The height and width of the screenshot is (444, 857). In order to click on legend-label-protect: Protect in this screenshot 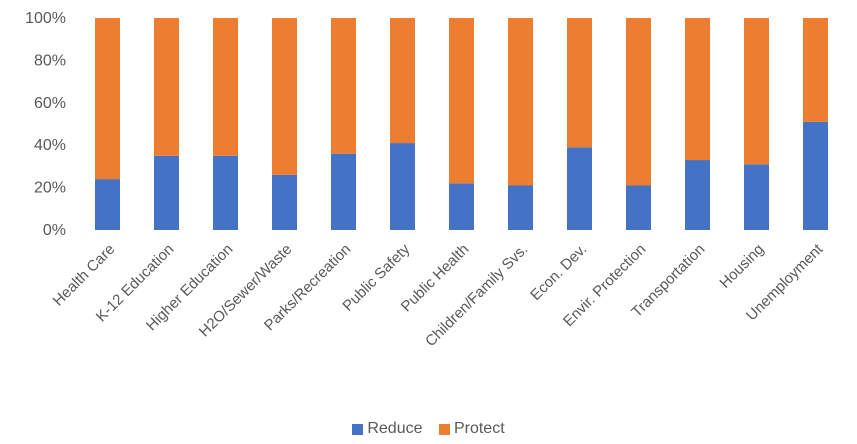, I will do `click(479, 428)`.